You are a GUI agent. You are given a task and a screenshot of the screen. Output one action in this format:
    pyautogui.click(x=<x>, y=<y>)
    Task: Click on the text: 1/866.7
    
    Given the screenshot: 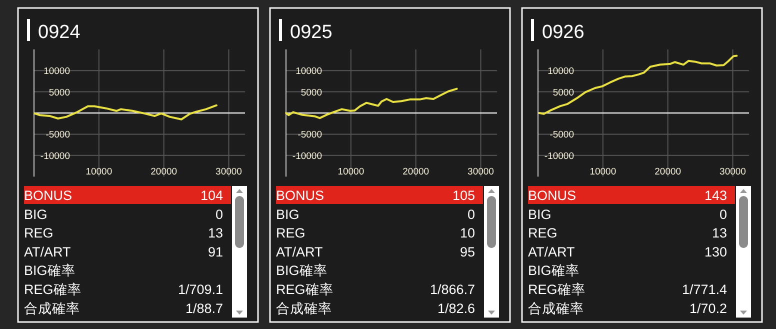 What is the action you would take?
    pyautogui.click(x=452, y=289)
    